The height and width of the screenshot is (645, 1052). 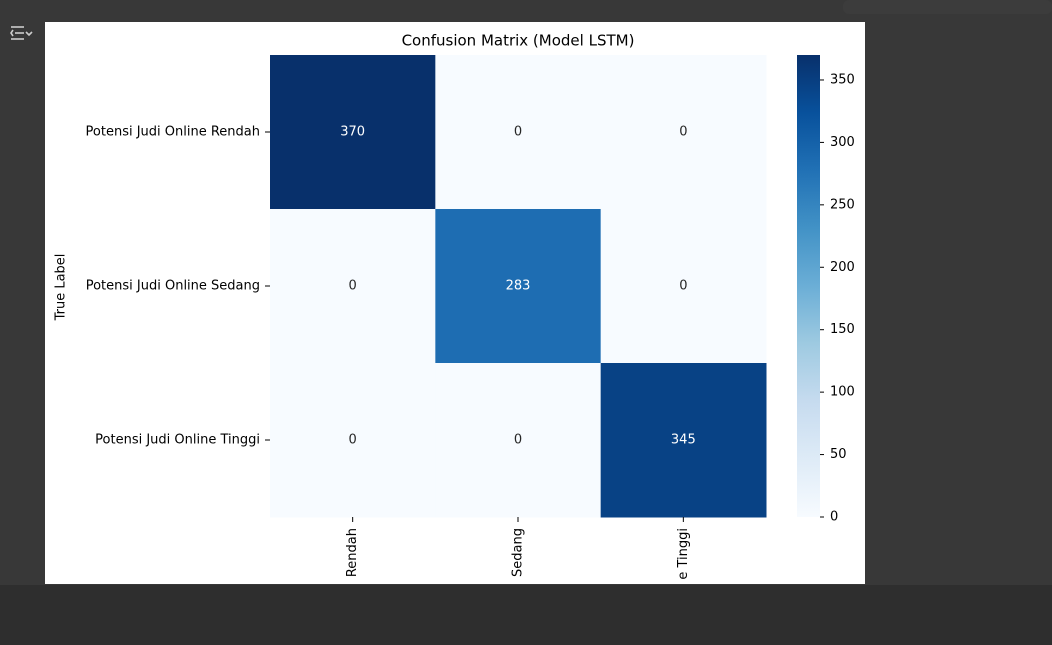 I want to click on y-tick-label: Potensi Judi Online Tinggi, so click(x=177, y=440).